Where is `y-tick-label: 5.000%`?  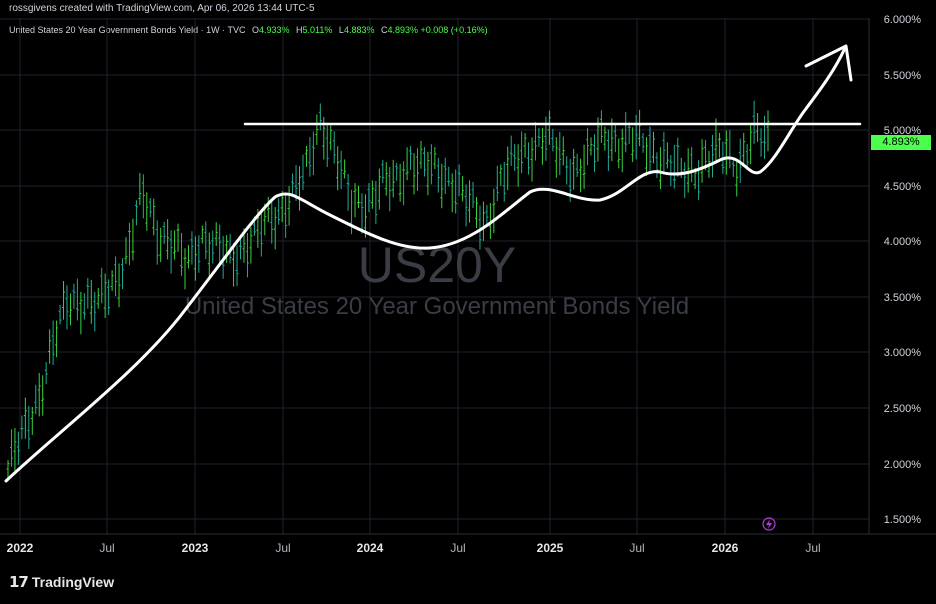 y-tick-label: 5.000% is located at coordinates (903, 131).